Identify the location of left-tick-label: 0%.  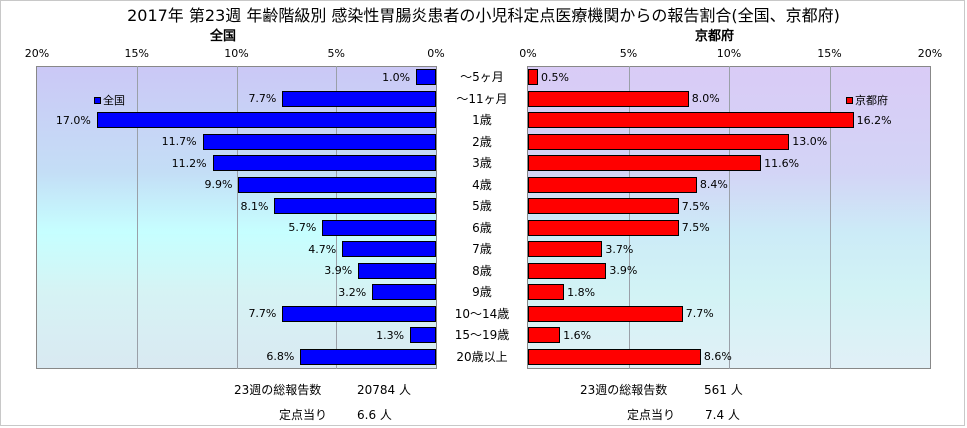
(436, 53).